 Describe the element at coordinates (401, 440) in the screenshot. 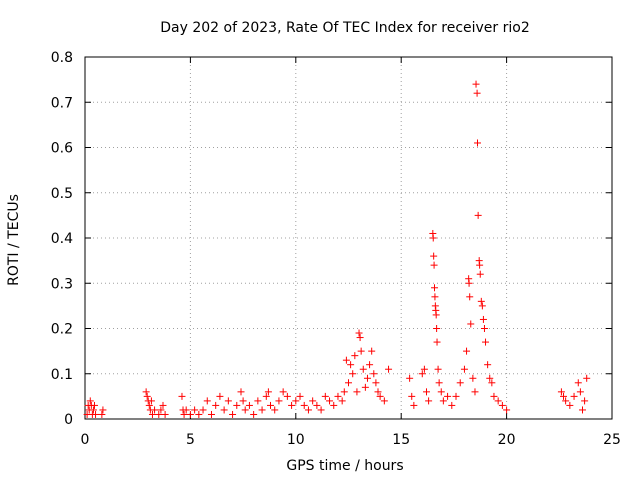

I see `x-tick-label: 15` at that location.